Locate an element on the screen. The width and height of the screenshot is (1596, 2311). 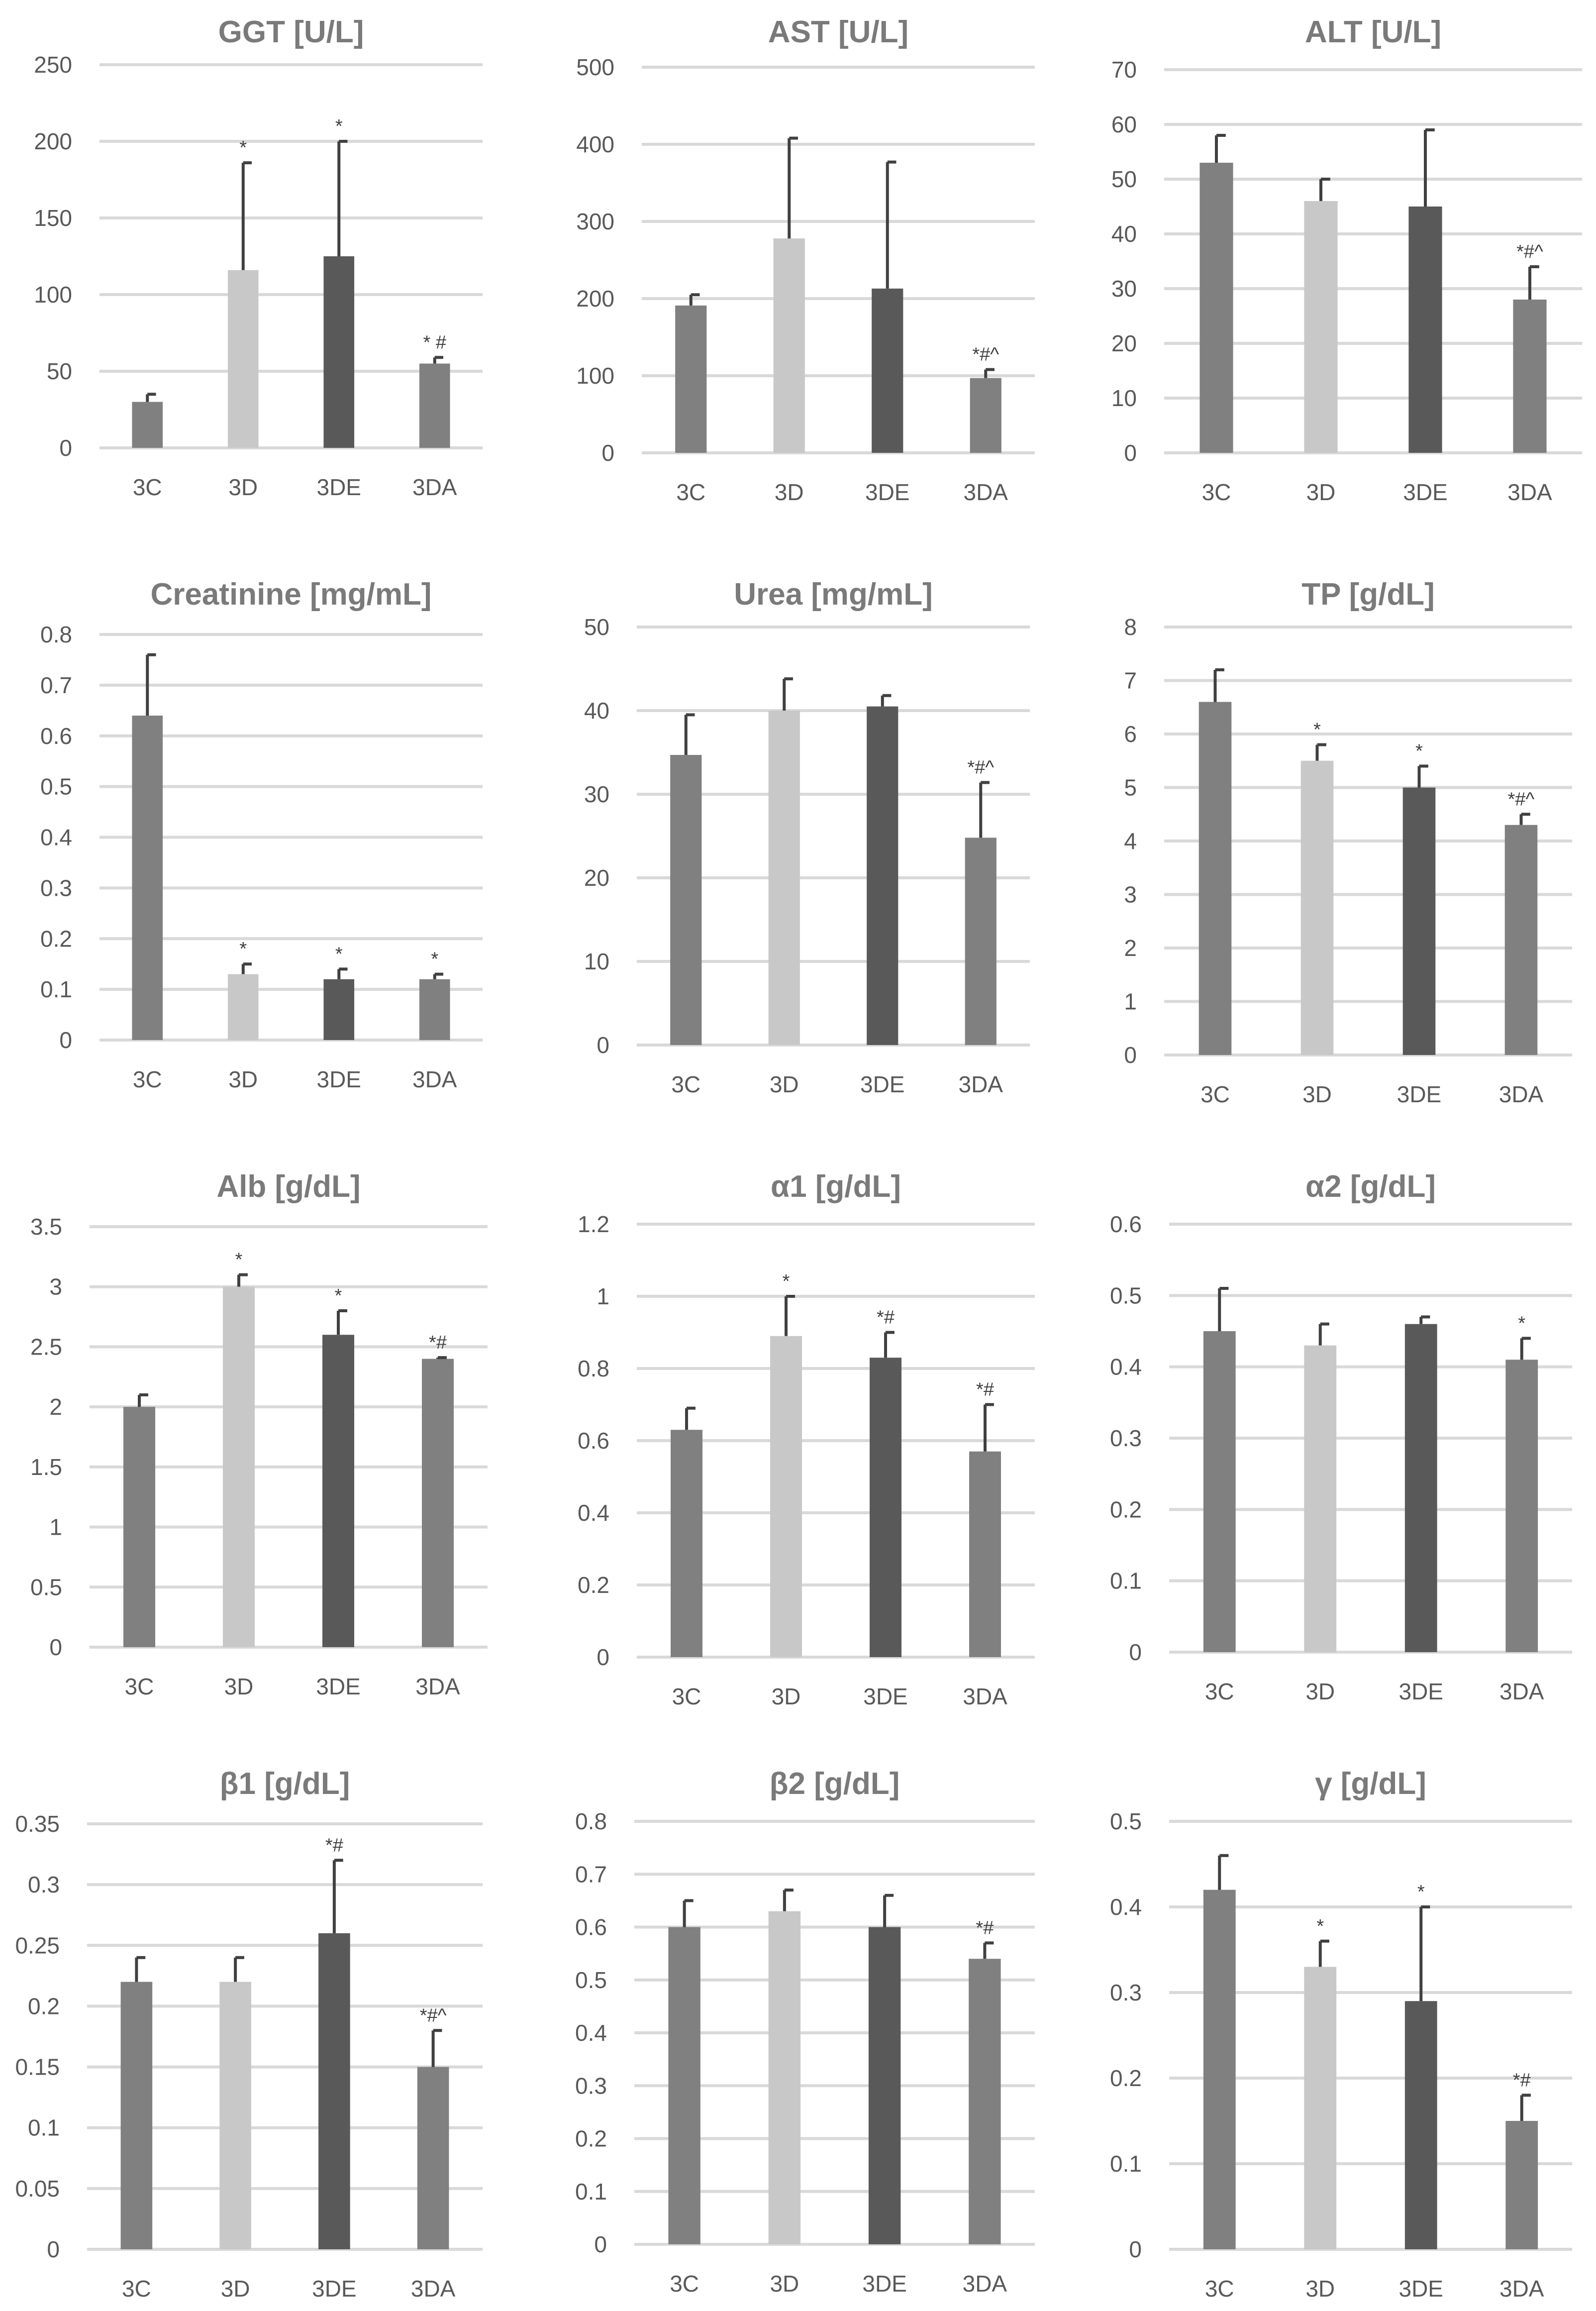
chart-svg: α2 [g/dL] 0 0.1 0.2 0.3 0.4 0.5 0.6 3C 3D 3DE * 3DA is located at coordinates (1341, 1436).